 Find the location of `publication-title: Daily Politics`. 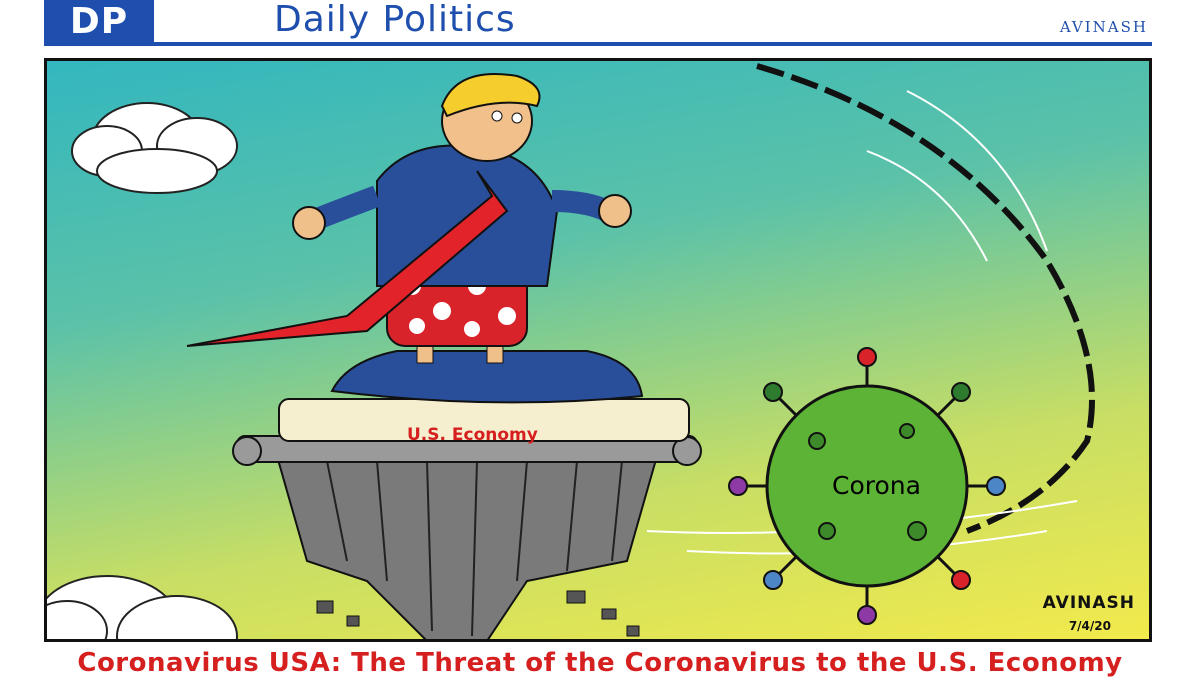

publication-title: Daily Politics is located at coordinates (395, 20).